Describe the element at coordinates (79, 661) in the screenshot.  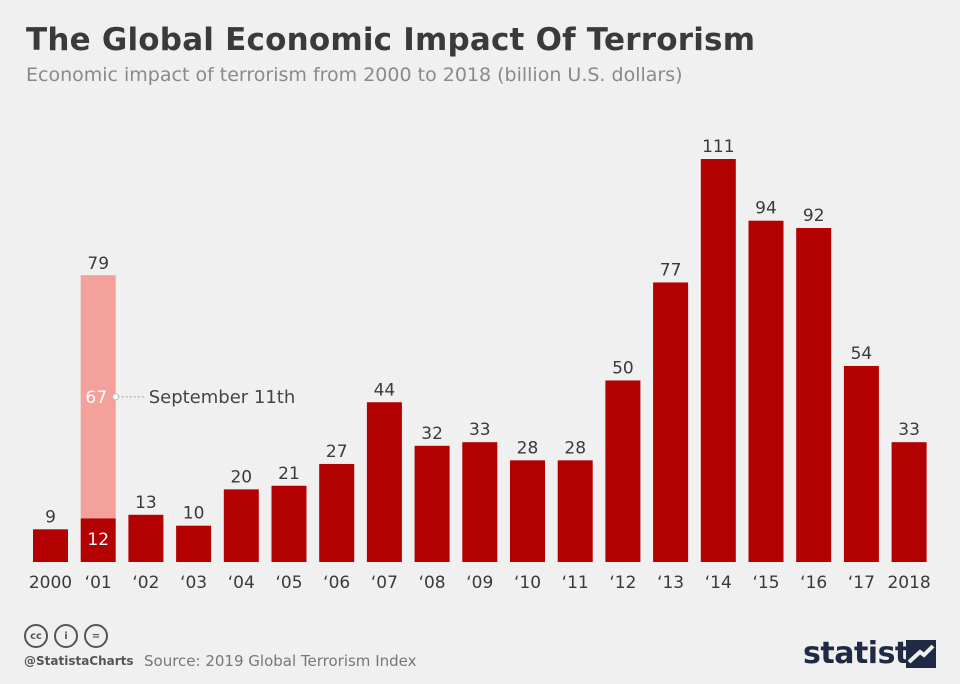
I see `social-handle: @StatistaCharts` at that location.